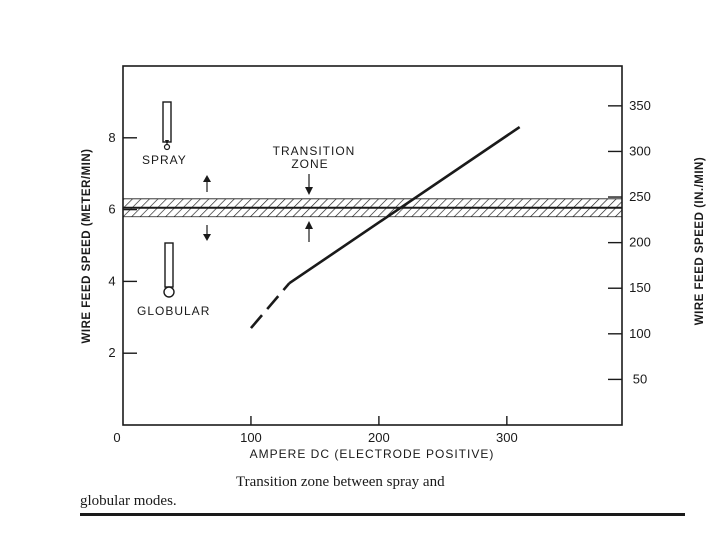  I want to click on caption-line-2: globular modes., so click(128, 501).